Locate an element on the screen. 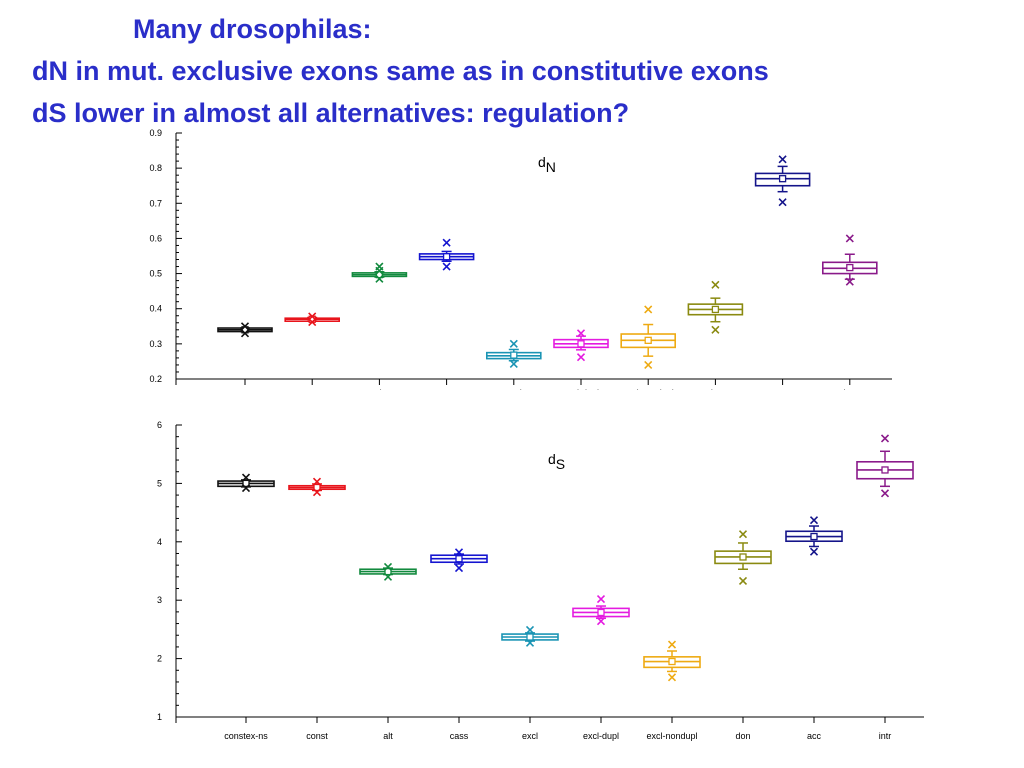 This screenshot has height=768, width=1024. box-intr is located at coordinates (885, 466).